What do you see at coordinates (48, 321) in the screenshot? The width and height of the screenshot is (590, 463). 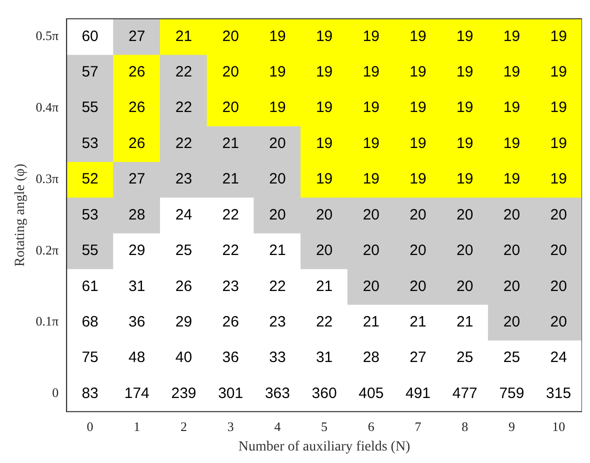 I see `y-tick-label: 0.1π` at bounding box center [48, 321].